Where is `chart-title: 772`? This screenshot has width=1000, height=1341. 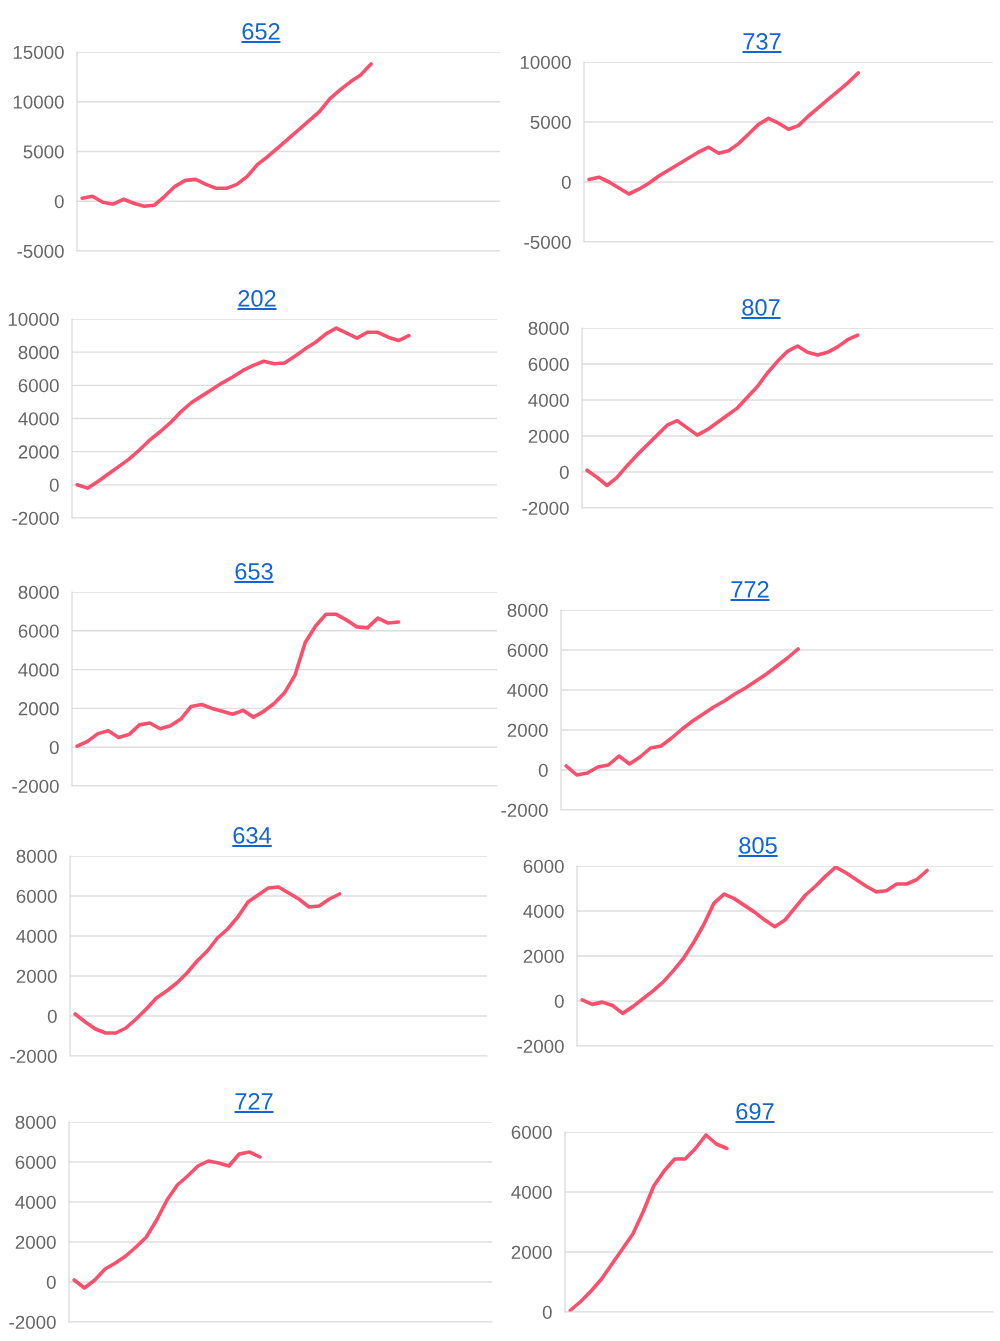
chart-title: 772 is located at coordinates (750, 589).